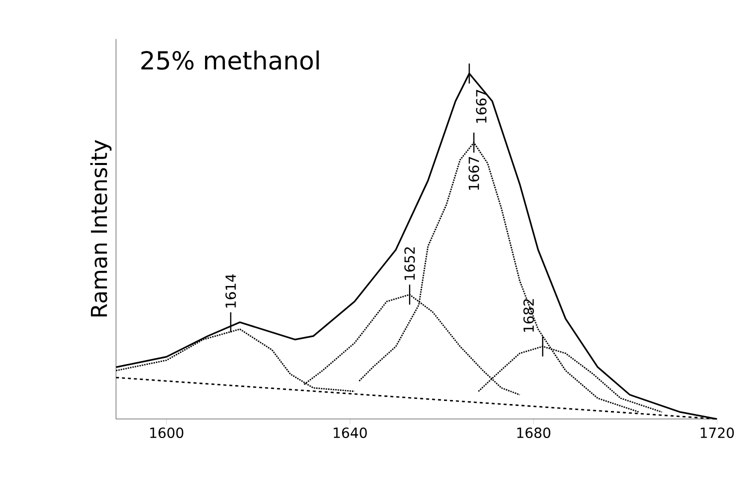  I want to click on annotation: 1682, so click(528, 315).